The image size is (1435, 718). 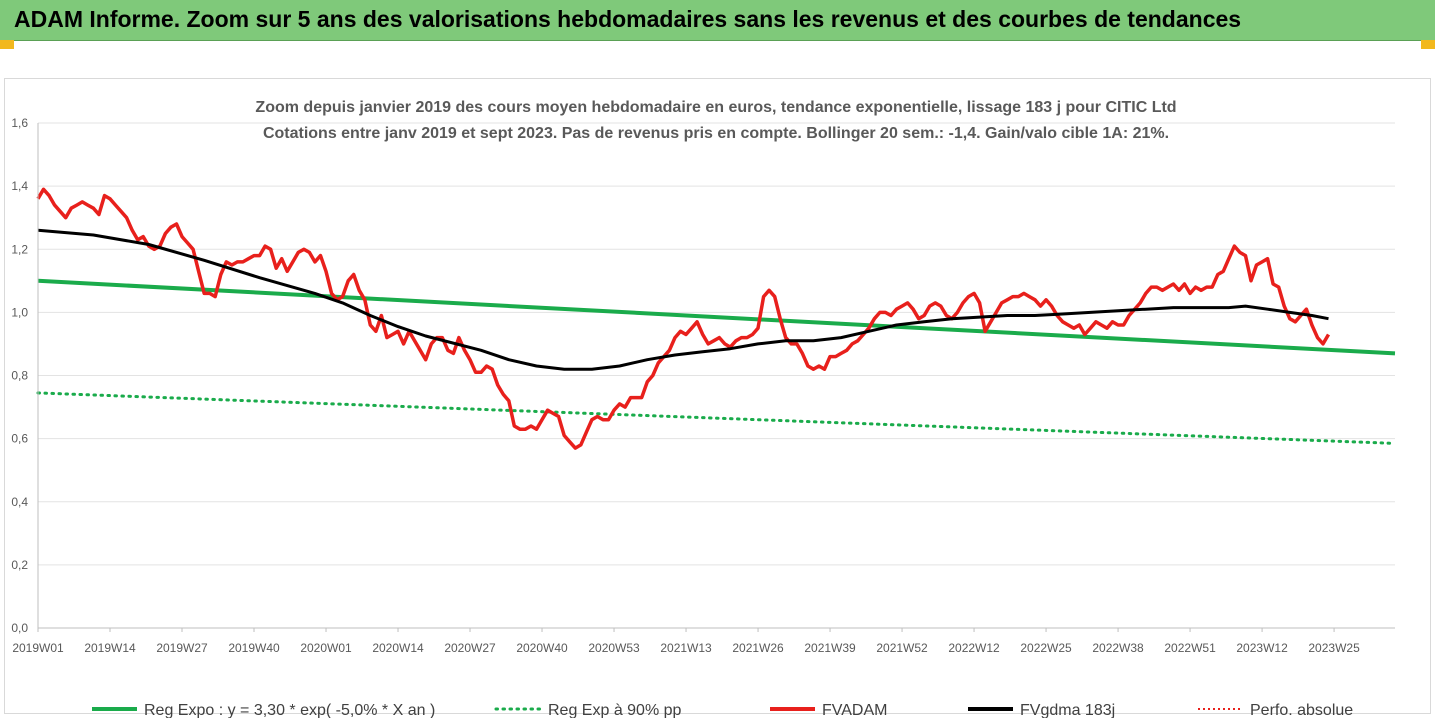 What do you see at coordinates (19, 186) in the screenshot?
I see `y-tick-label: 1,4` at bounding box center [19, 186].